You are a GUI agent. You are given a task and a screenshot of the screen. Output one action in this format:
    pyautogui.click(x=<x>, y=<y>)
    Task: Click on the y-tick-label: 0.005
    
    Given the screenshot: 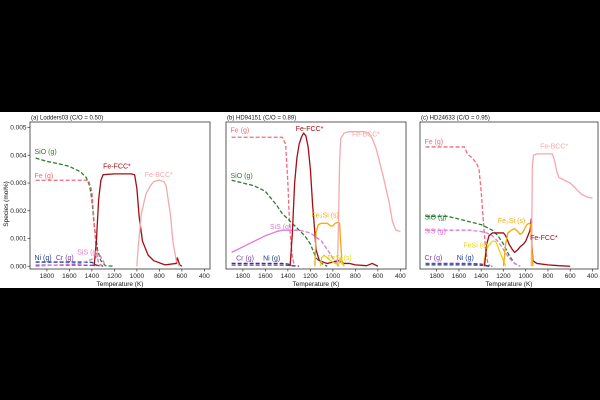 What is the action you would take?
    pyautogui.click(x=18, y=128)
    